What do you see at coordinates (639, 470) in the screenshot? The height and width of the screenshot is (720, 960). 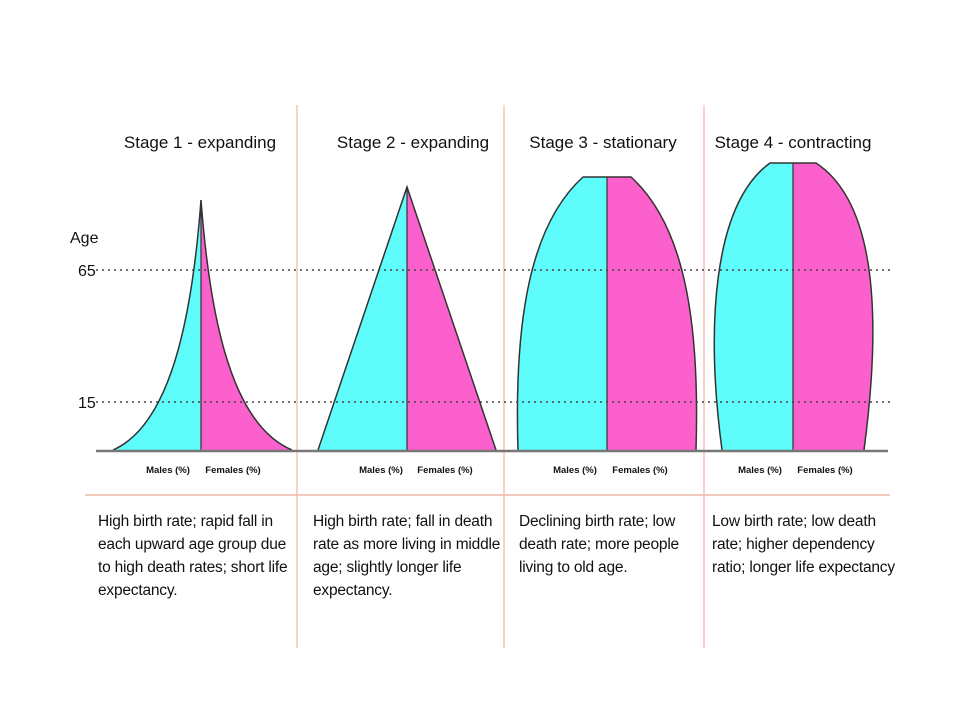 I see `stage-3-females-label: Females (%)` at bounding box center [639, 470].